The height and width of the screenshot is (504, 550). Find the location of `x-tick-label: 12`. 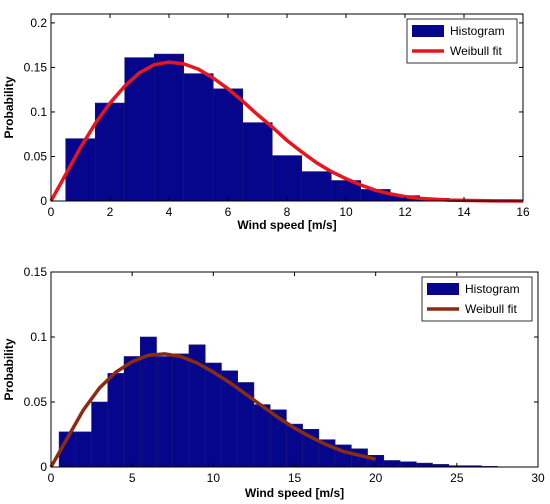

x-tick-label: 12 is located at coordinates (405, 212).